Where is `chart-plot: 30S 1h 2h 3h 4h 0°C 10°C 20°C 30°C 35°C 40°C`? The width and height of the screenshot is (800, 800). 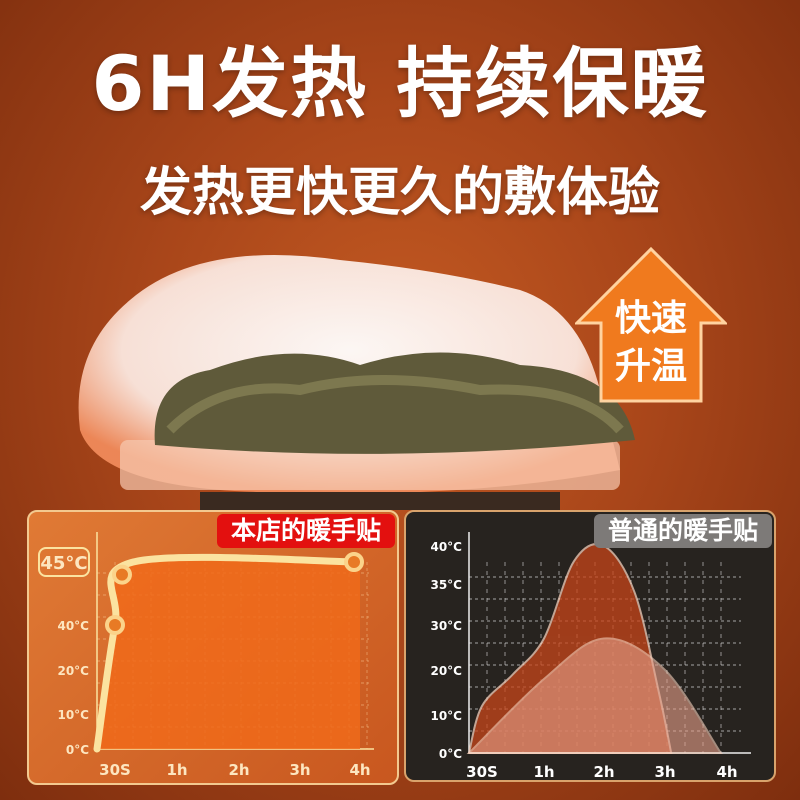
chart-plot: 30S 1h 2h 3h 4h 0°C 10°C 20°C 30°C 35°C 40°C is located at coordinates (590, 656).